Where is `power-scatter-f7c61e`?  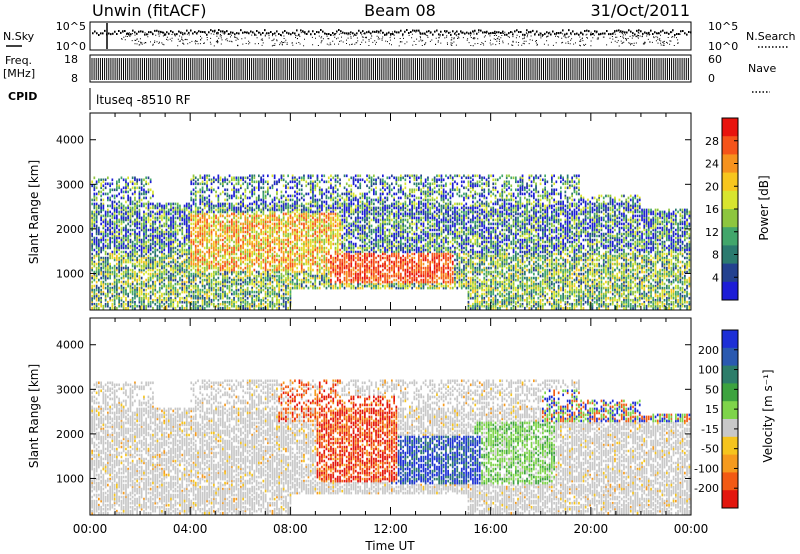 power-scatter-f7c61e is located at coordinates (391, 261).